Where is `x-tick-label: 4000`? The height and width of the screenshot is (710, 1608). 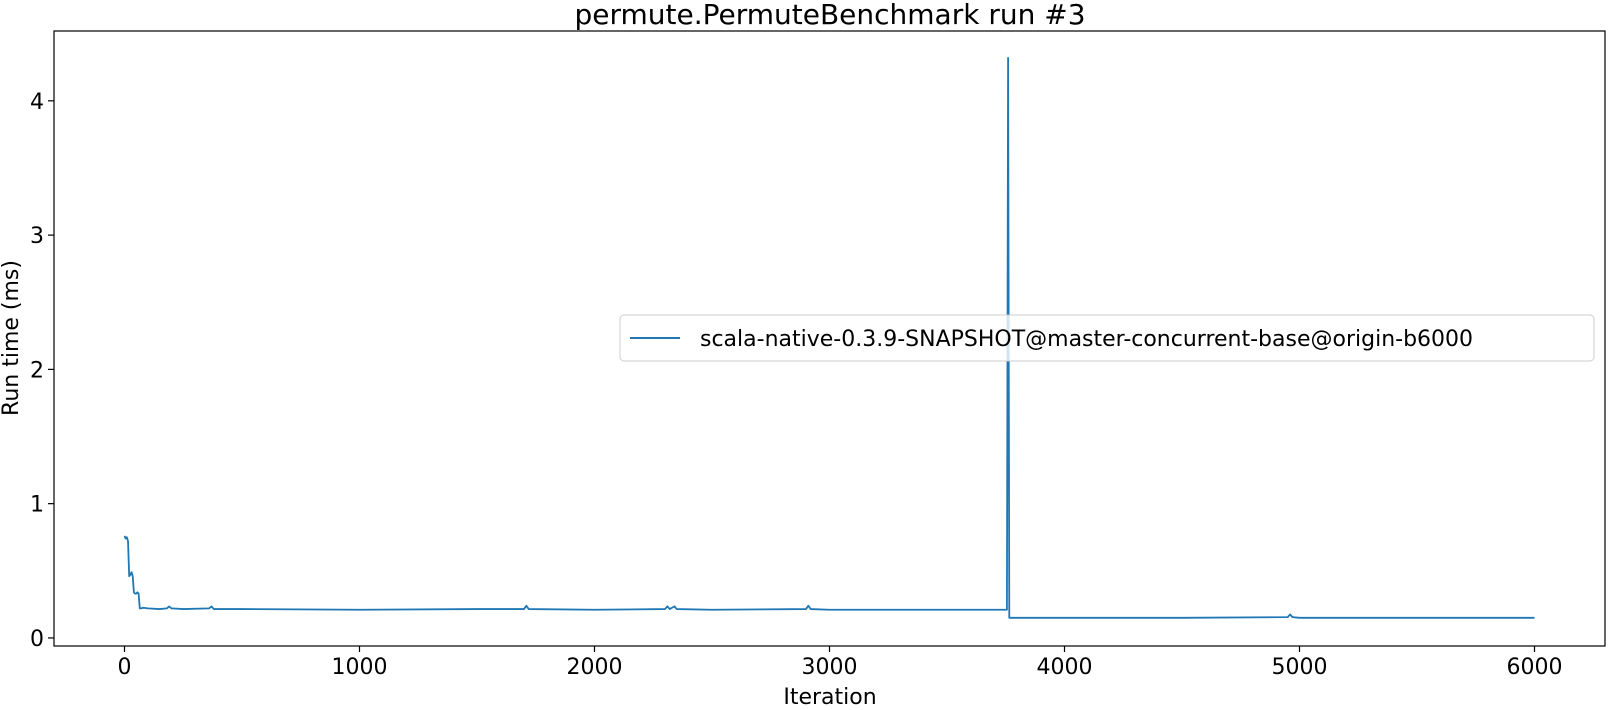
x-tick-label: 4000 is located at coordinates (1065, 667).